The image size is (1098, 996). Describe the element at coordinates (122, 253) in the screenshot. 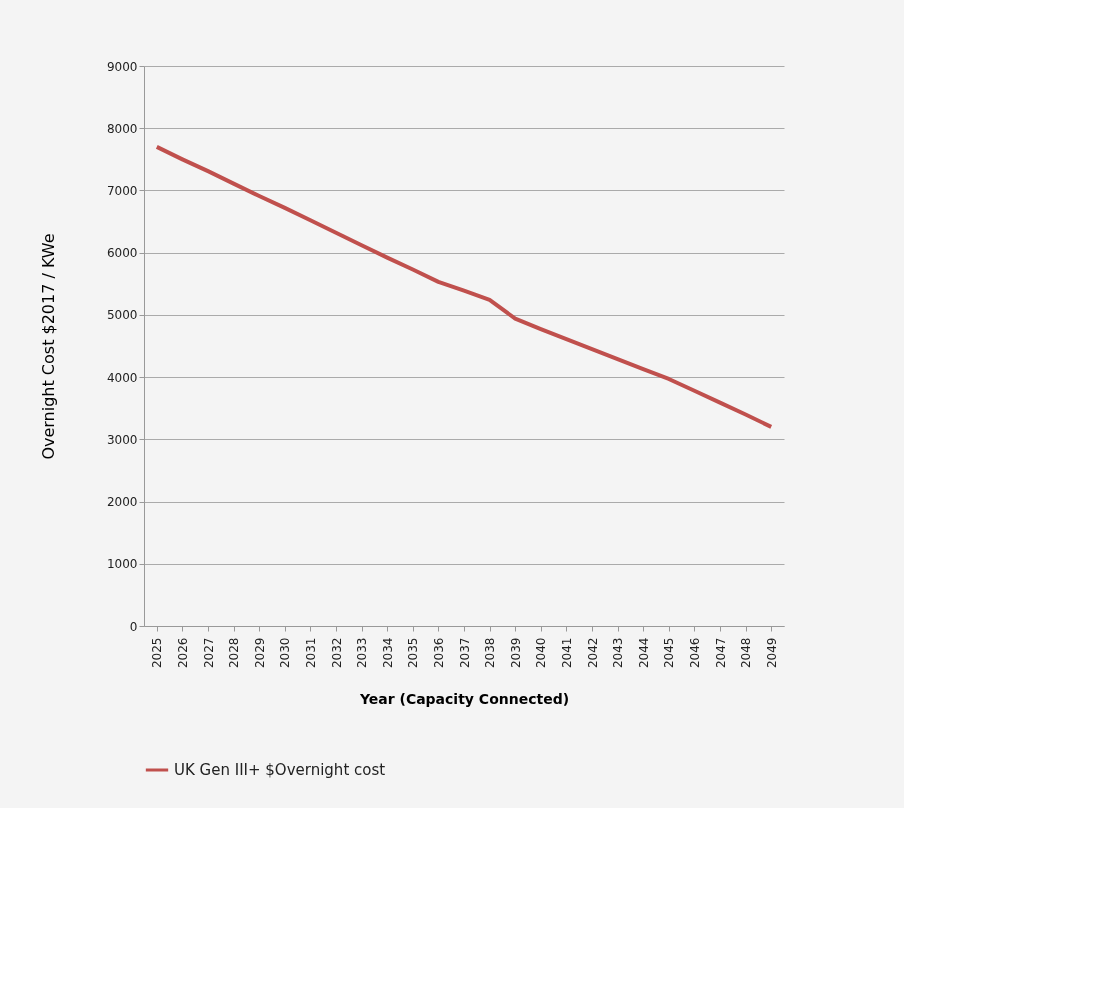

I see `y-tick-label: 6000` at that location.